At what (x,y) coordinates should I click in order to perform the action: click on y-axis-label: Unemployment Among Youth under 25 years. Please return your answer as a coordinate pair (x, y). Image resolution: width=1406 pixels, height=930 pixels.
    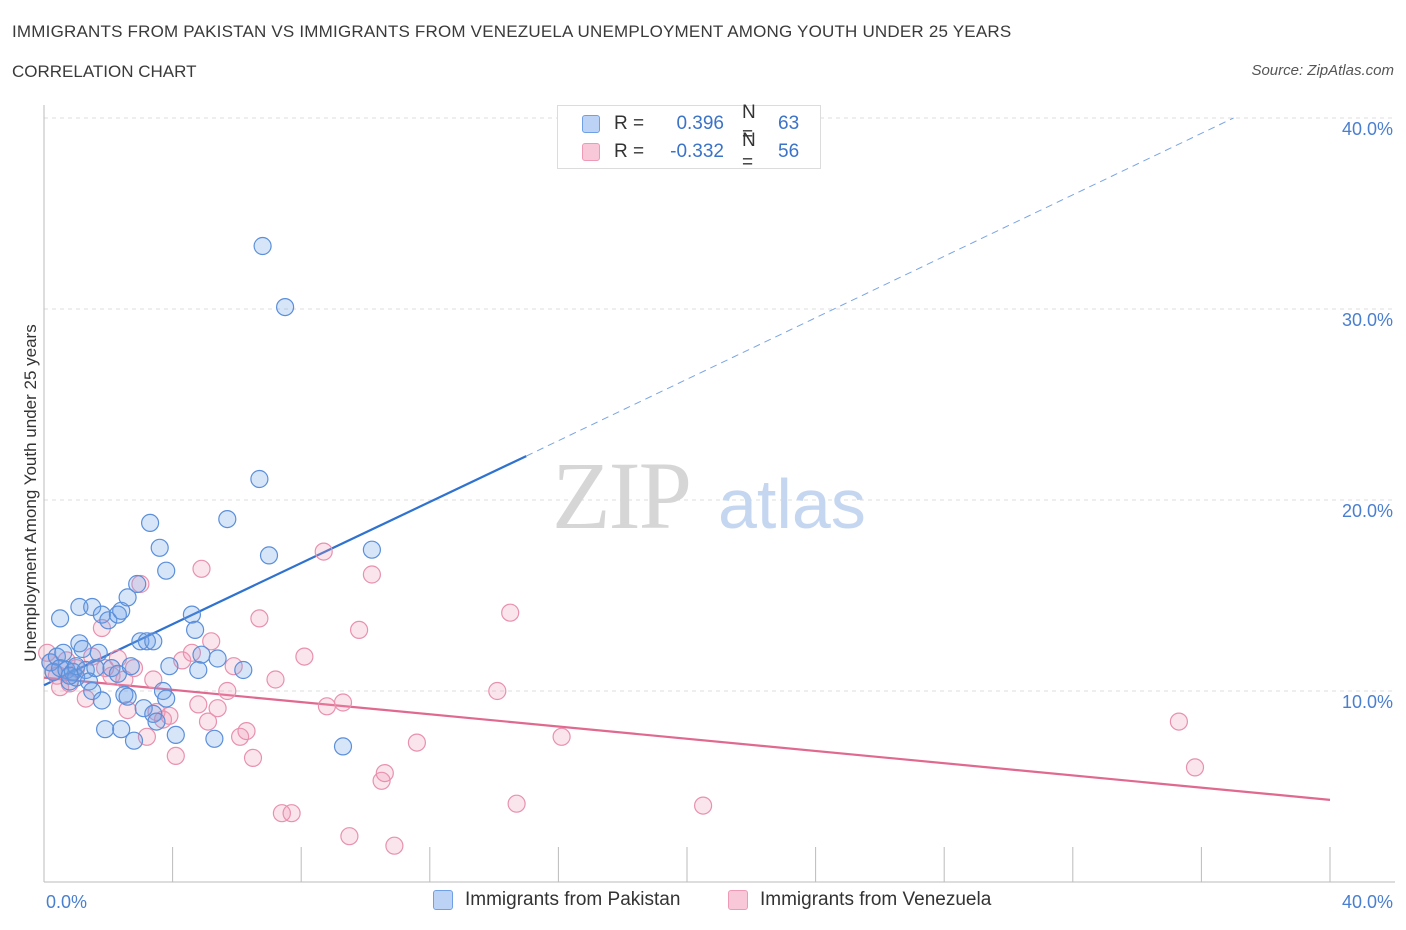
    Looking at the image, I should click on (30, 492).